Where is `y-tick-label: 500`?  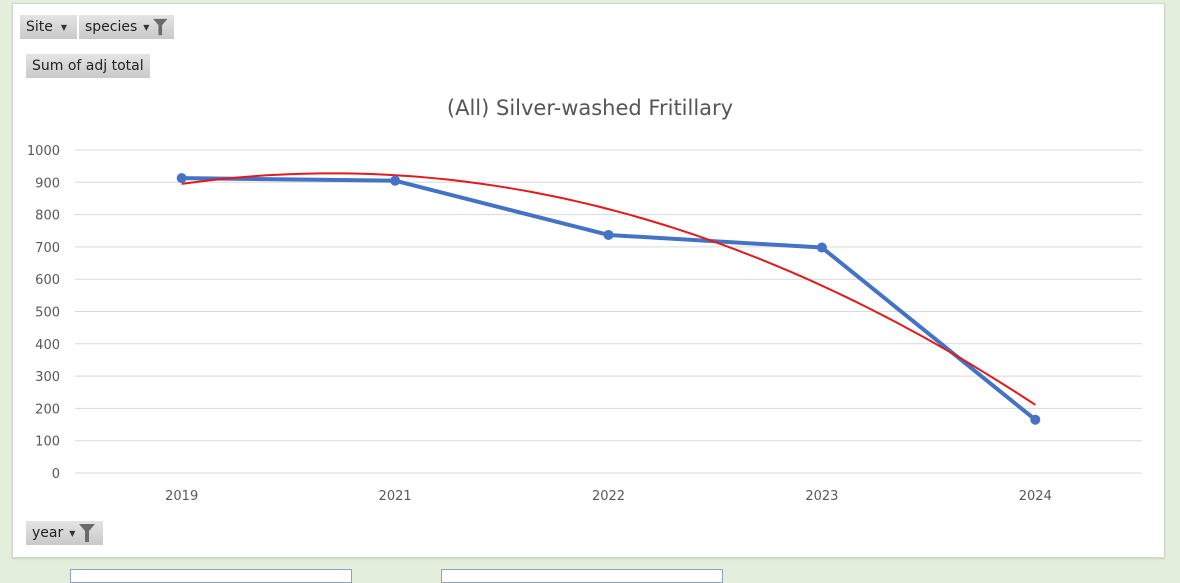 y-tick-label: 500 is located at coordinates (47, 313).